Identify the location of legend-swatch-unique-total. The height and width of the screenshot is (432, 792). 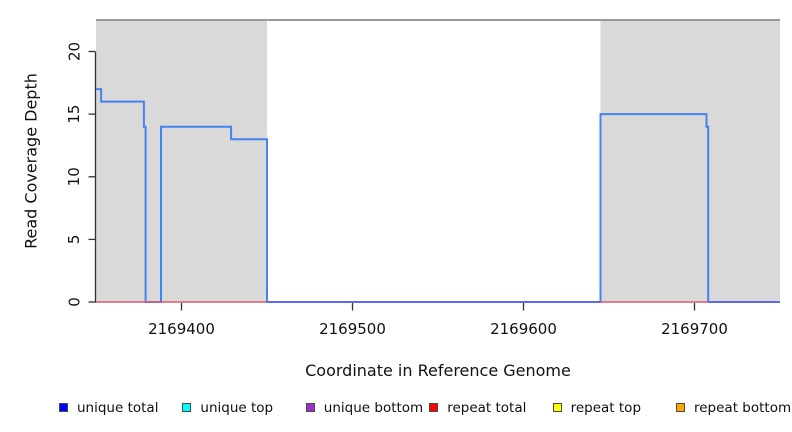
(63, 407).